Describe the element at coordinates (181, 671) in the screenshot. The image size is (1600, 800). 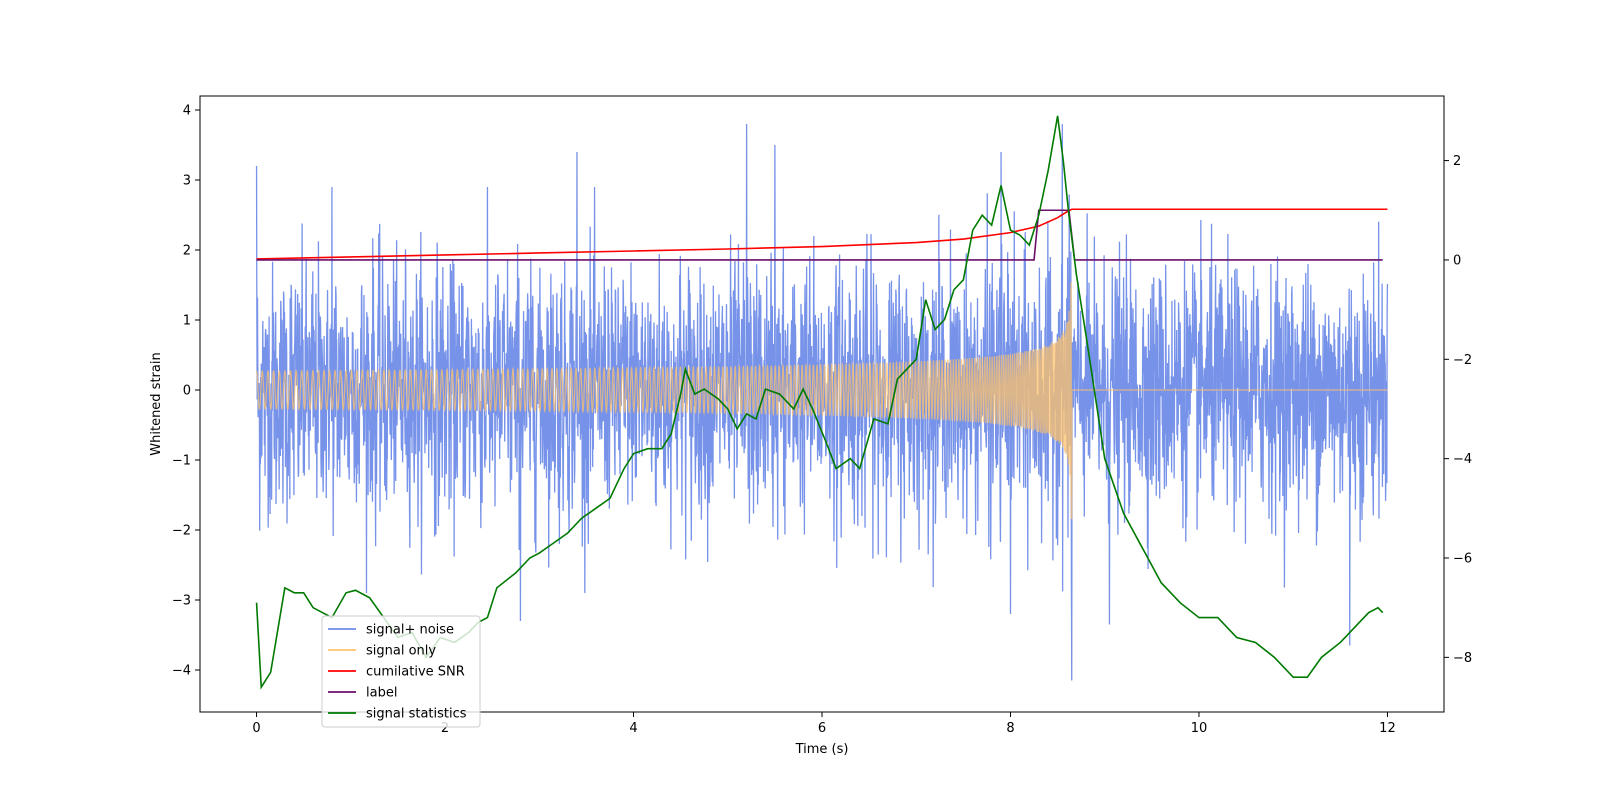
I see `y-tick-label: −4` at that location.